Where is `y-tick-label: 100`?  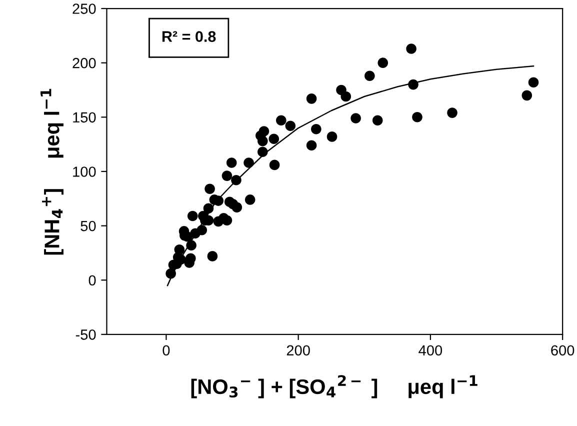 y-tick-label: 100 is located at coordinates (84, 171).